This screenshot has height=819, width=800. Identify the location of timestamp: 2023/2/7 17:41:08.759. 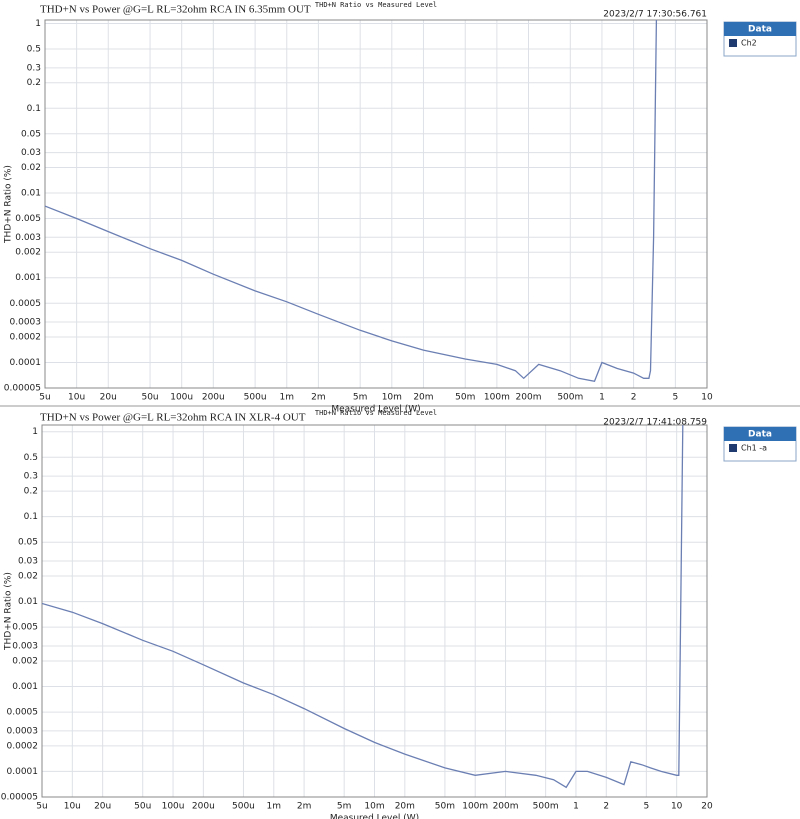
(655, 423).